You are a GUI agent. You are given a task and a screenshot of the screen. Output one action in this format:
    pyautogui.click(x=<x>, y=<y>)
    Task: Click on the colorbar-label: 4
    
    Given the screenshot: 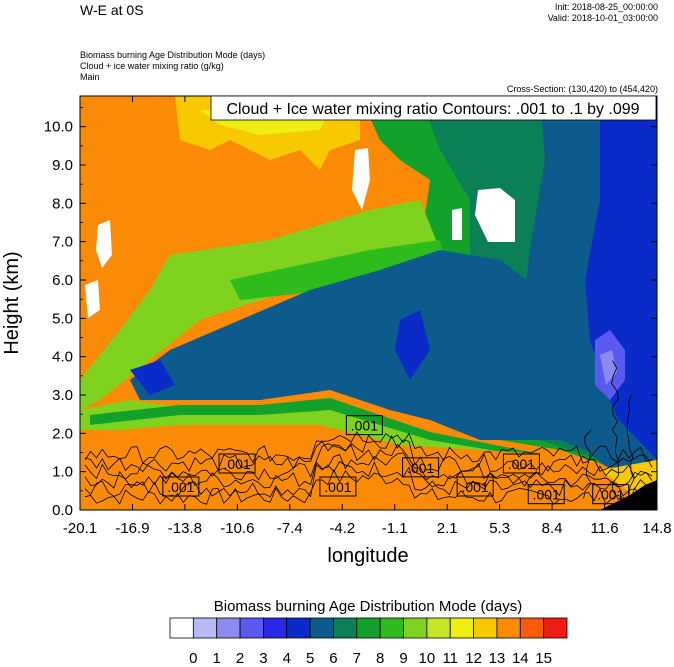 What is the action you would take?
    pyautogui.click(x=287, y=658)
    